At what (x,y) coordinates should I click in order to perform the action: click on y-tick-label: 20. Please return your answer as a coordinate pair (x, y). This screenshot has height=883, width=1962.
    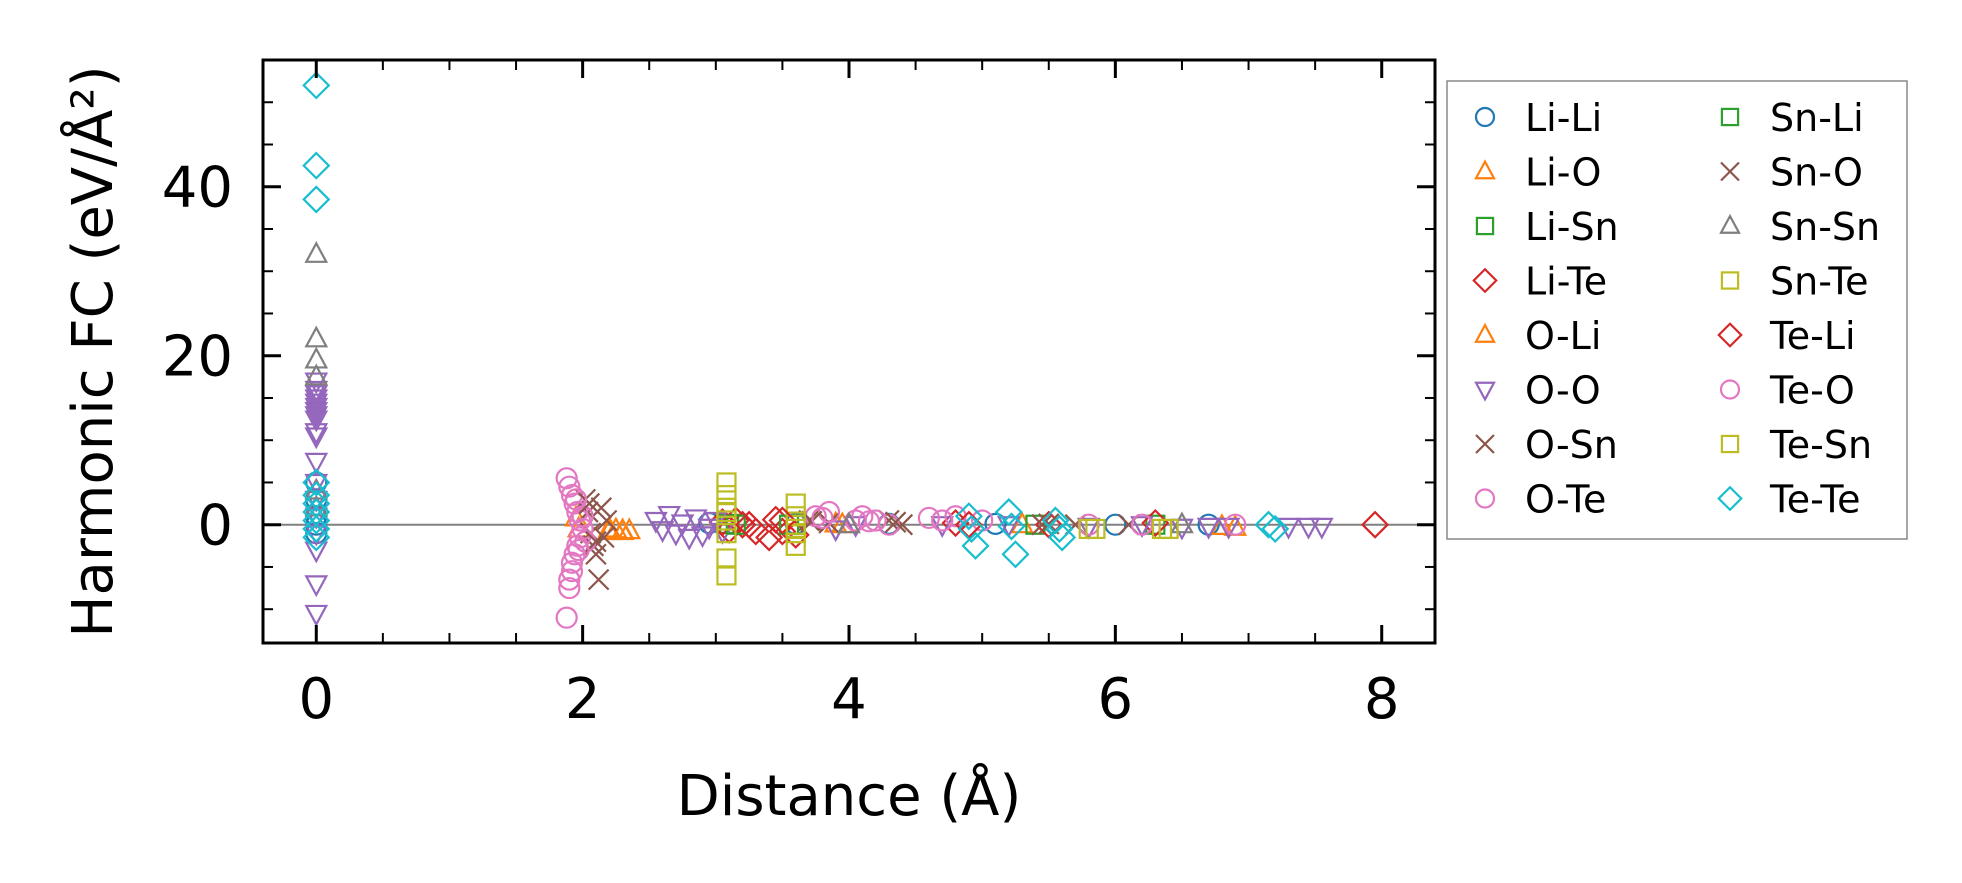
    Looking at the image, I should click on (197, 357).